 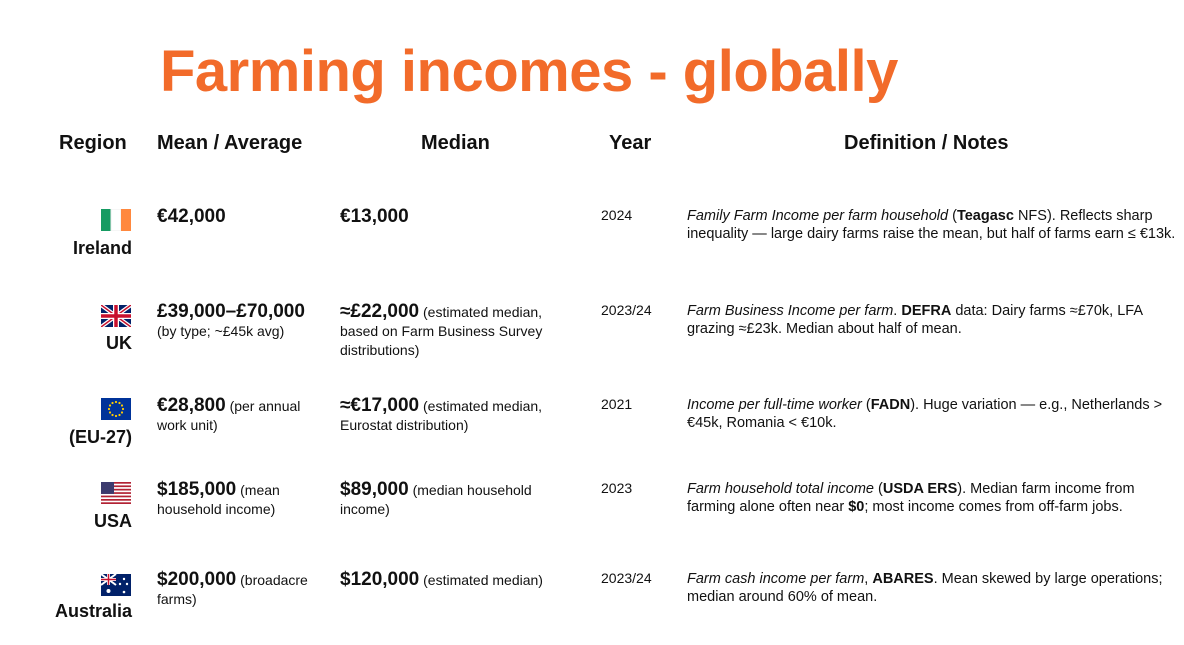 I want to click on text-run: ≈£22,000, so click(x=380, y=311).